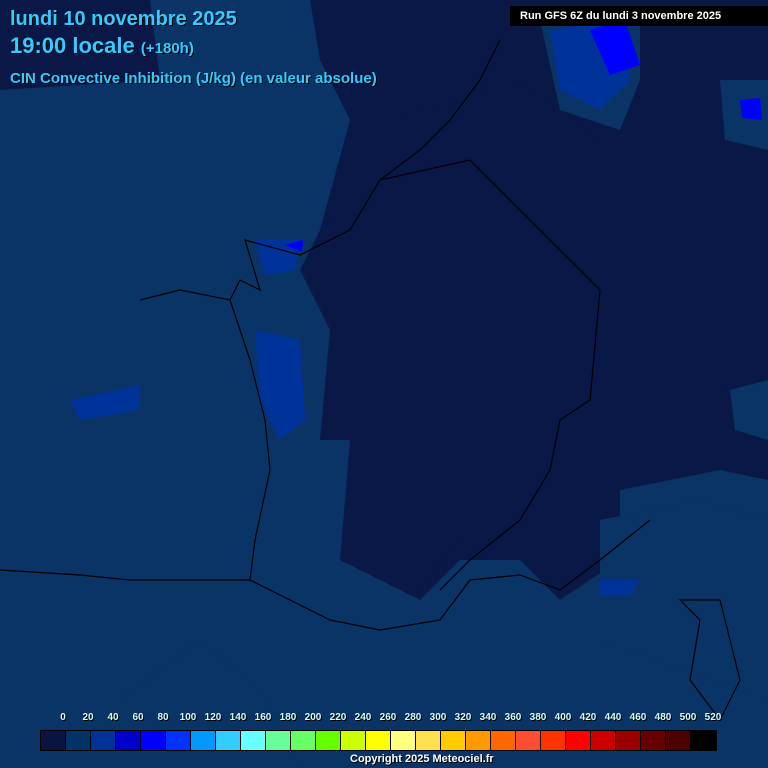  What do you see at coordinates (488, 717) in the screenshot?
I see `legend-label: 340` at bounding box center [488, 717].